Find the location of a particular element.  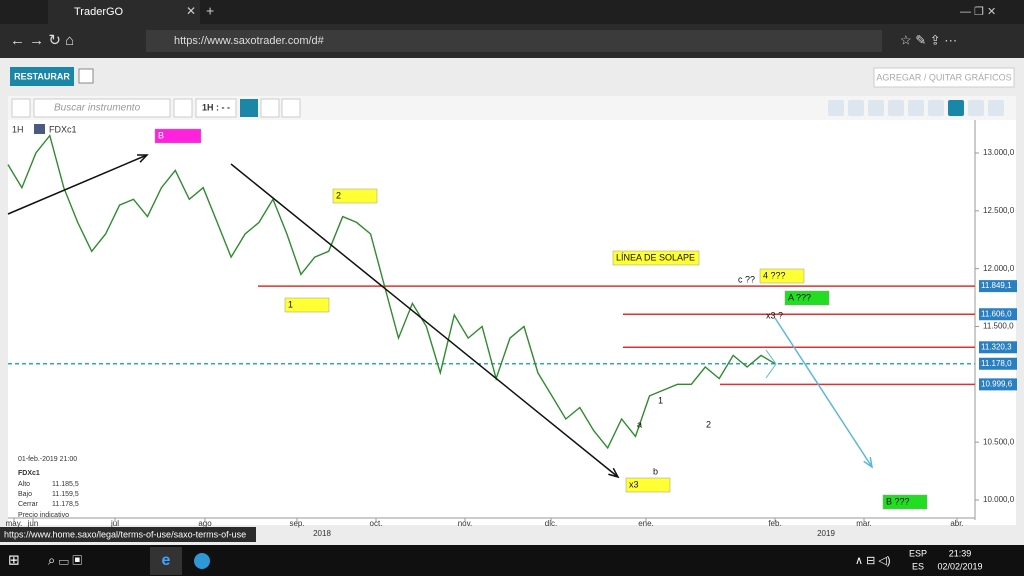

month-label: mar. is located at coordinates (864, 523).